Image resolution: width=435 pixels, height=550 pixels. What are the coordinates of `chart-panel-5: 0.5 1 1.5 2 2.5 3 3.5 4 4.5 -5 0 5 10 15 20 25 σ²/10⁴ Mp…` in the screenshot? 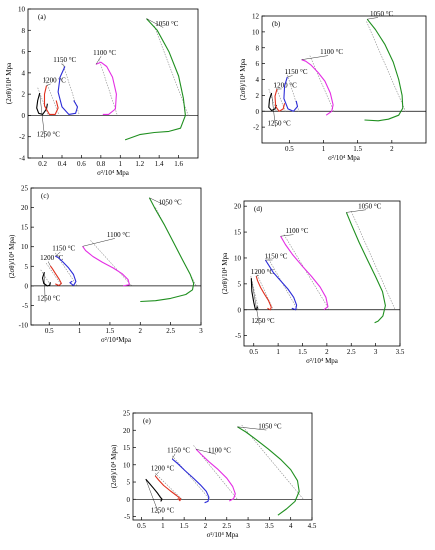 It's located at (213, 475).